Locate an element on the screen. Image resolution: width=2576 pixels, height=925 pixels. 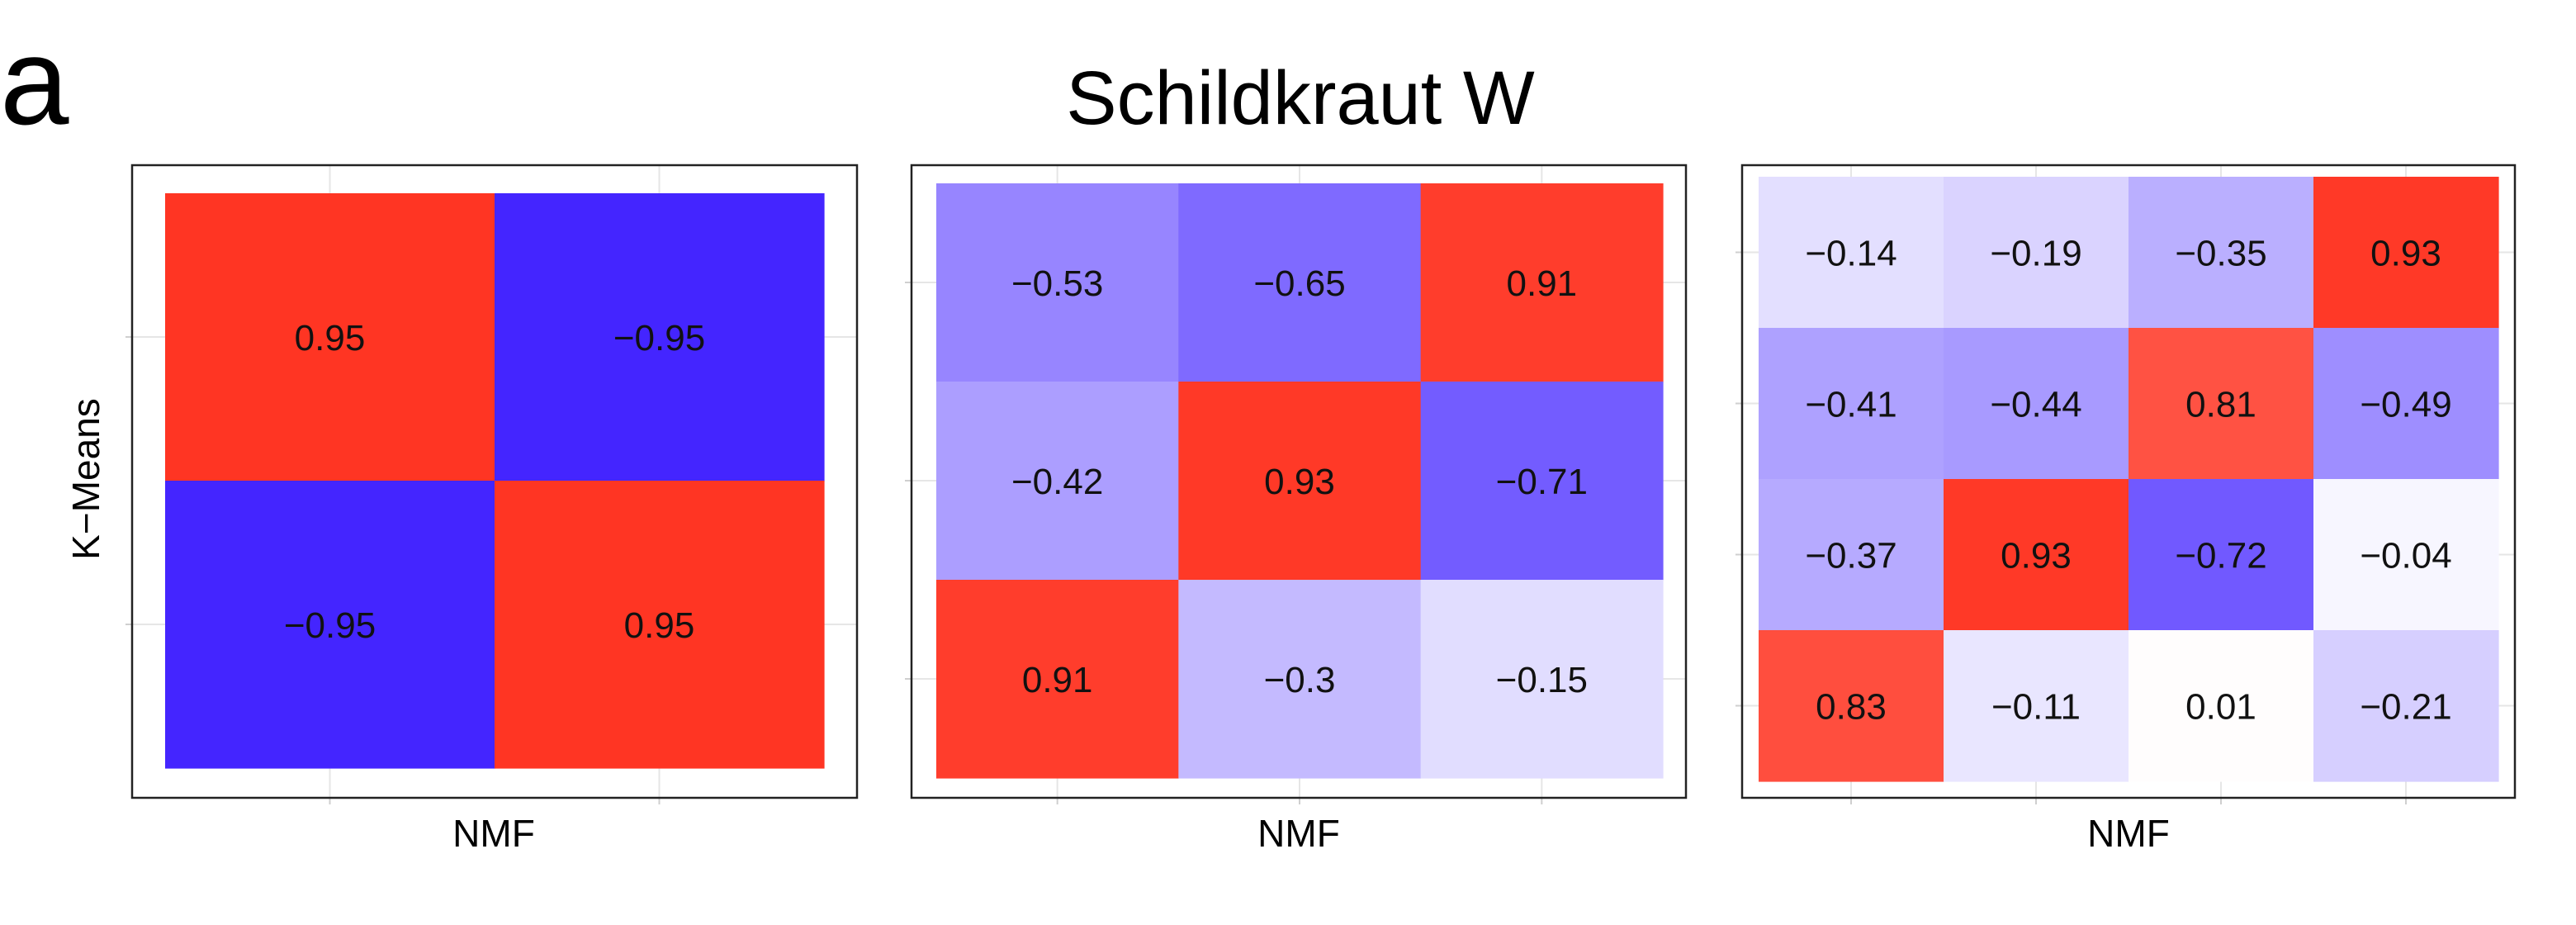
cell-value-label: −0.15 is located at coordinates (1542, 680).